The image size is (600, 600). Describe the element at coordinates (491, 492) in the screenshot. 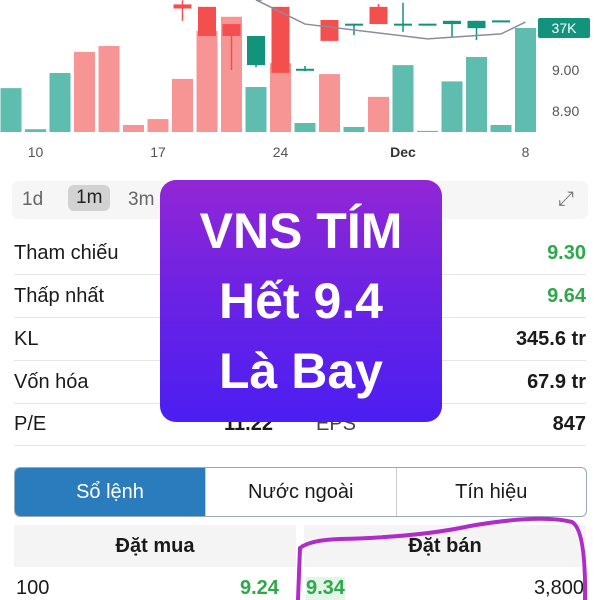

I see `tab-tin-hieu: Tín hiệu` at that location.